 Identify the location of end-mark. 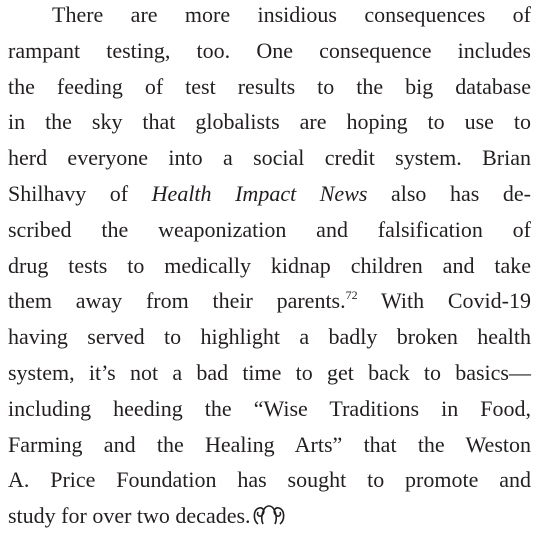
(268, 515).